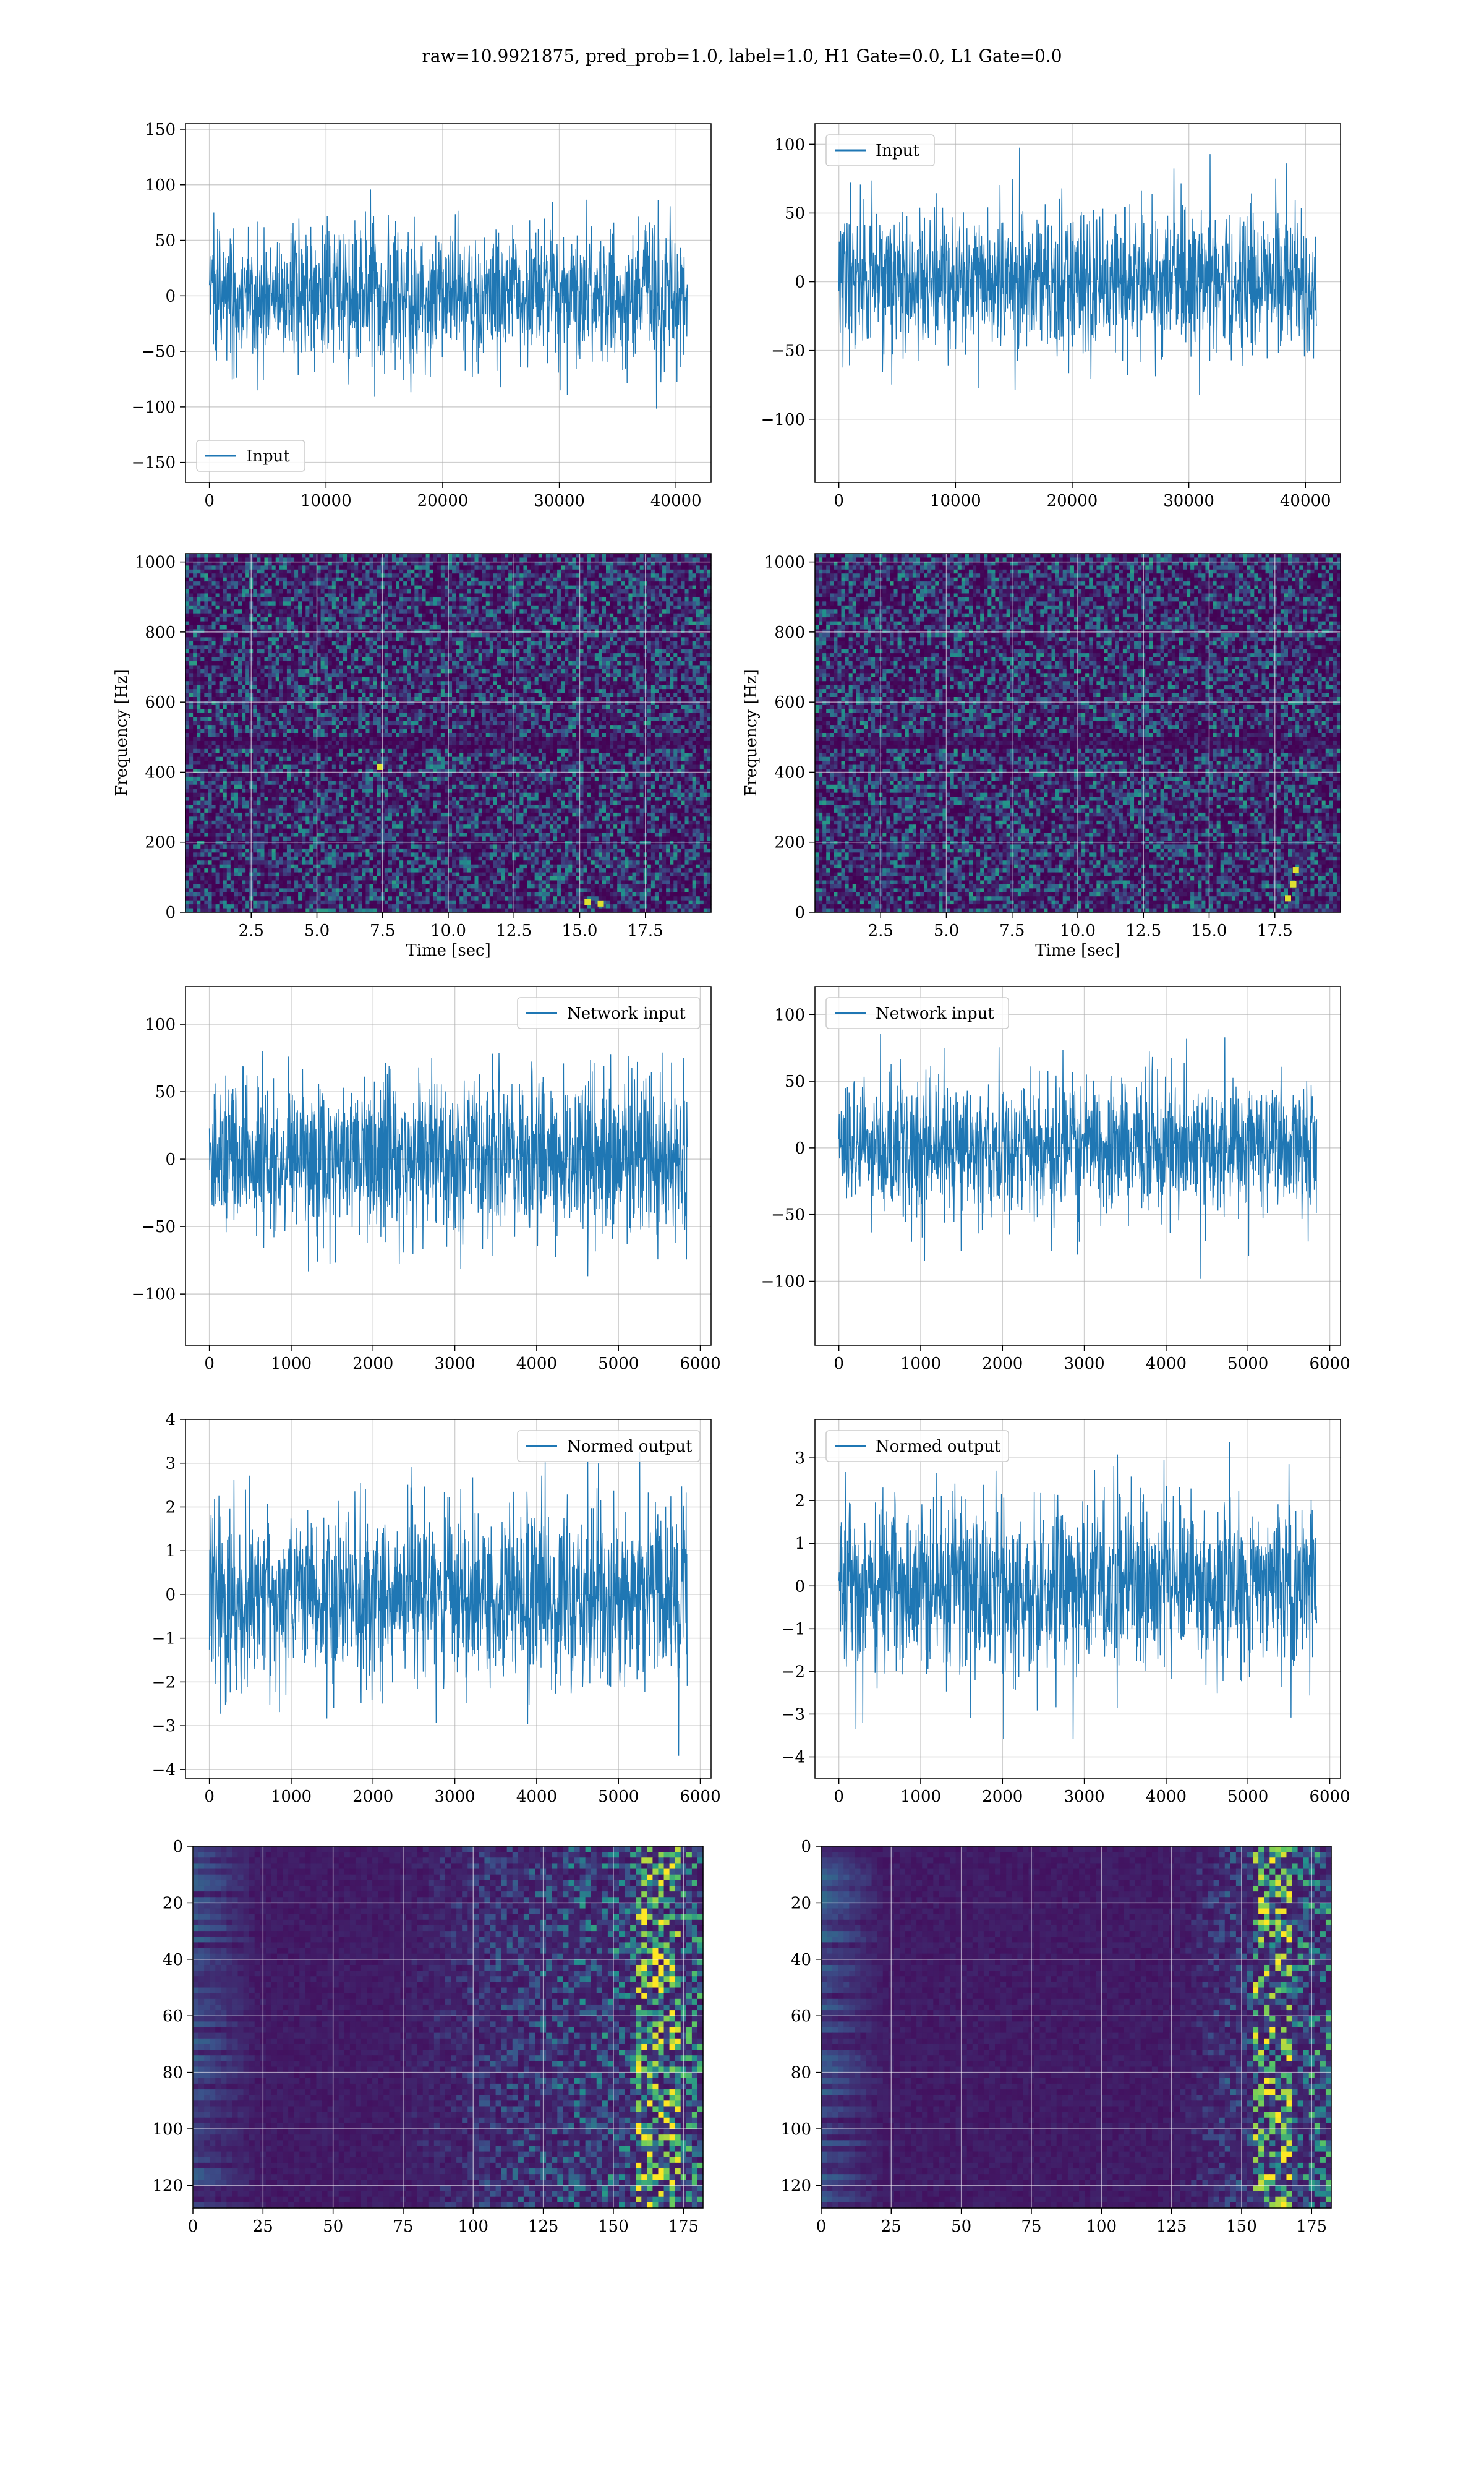  I want to click on x-tick-label: 15.0, so click(580, 931).